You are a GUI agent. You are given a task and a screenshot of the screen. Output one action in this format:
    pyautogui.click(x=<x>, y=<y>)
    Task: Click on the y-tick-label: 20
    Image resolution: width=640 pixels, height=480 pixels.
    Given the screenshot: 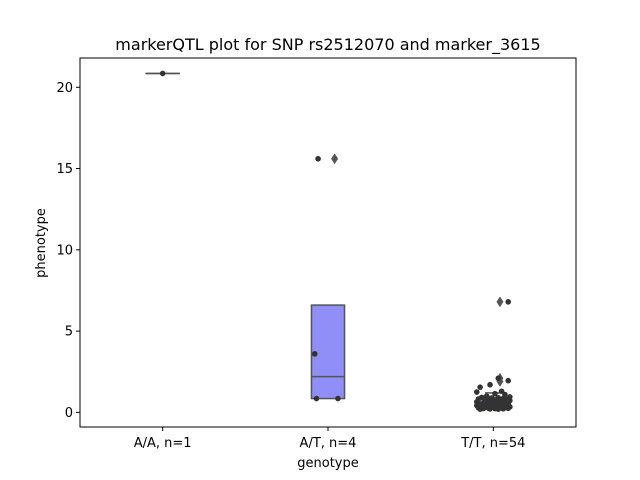 What is the action you would take?
    pyautogui.click(x=64, y=88)
    